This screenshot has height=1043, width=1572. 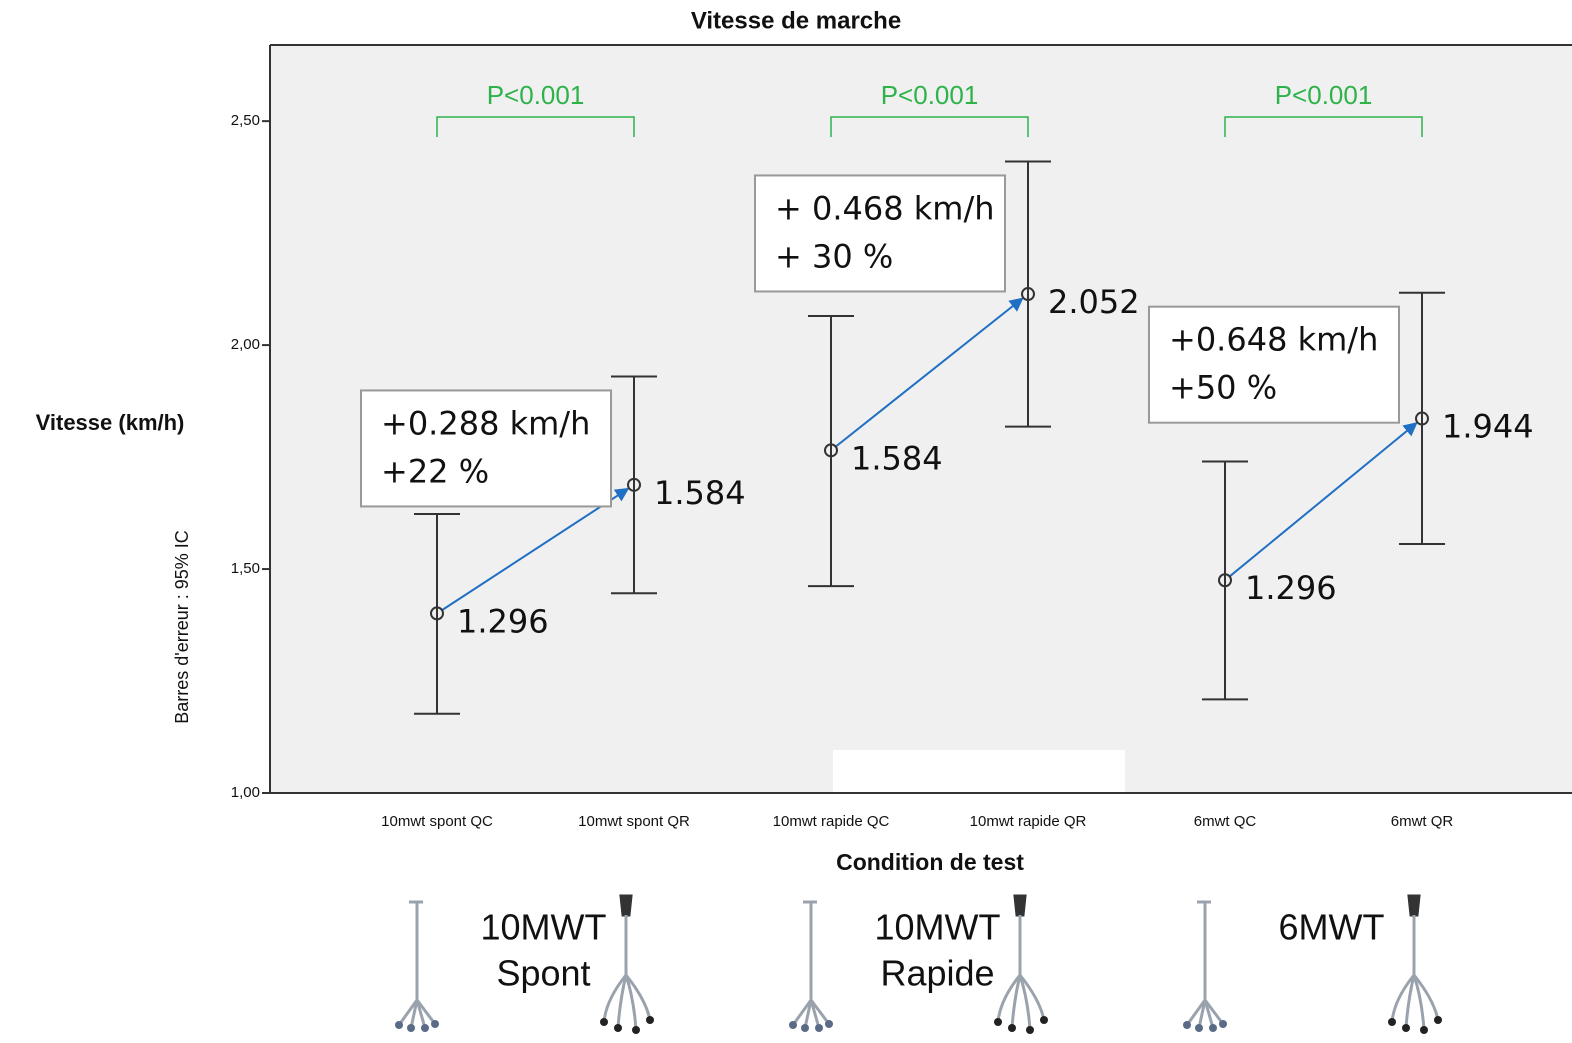 I want to click on y-axis-title: Vitesse (km/h), so click(x=110, y=422).